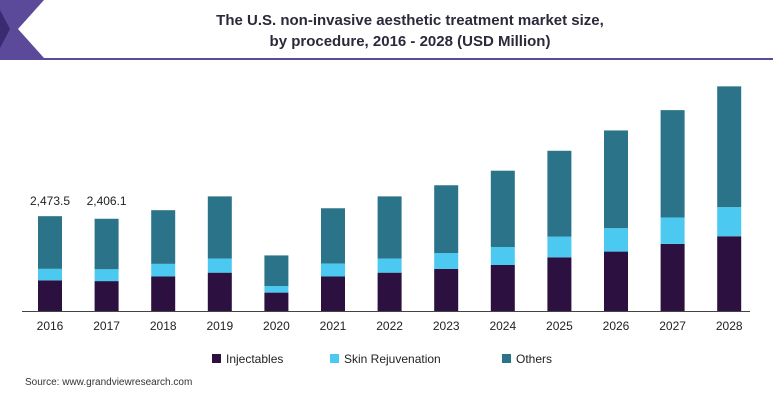 The width and height of the screenshot is (773, 400). I want to click on bar-others-2026, so click(616, 179).